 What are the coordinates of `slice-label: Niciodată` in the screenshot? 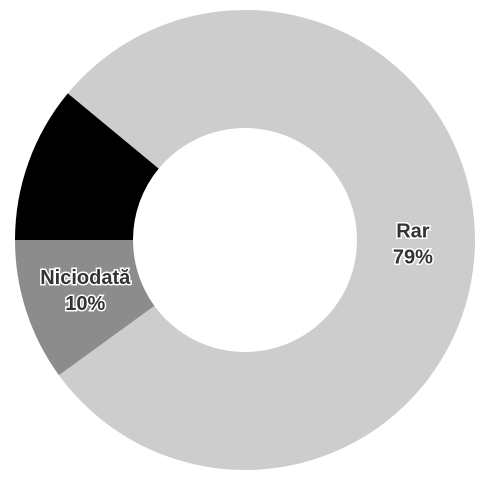 It's located at (85, 278).